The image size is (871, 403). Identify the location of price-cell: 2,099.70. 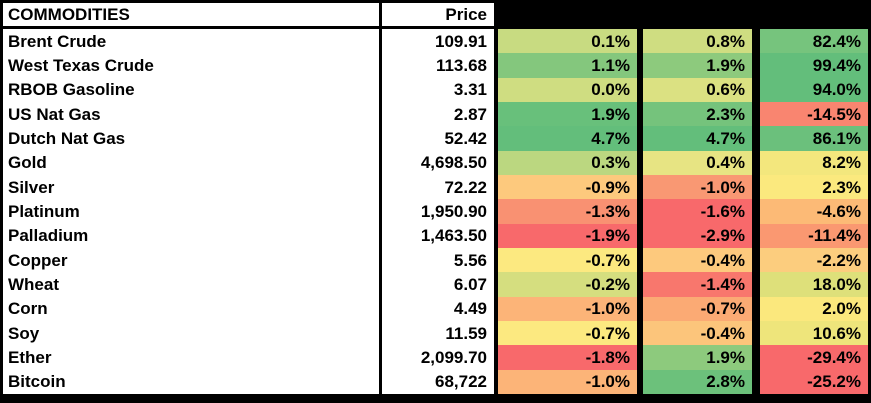
(438, 357).